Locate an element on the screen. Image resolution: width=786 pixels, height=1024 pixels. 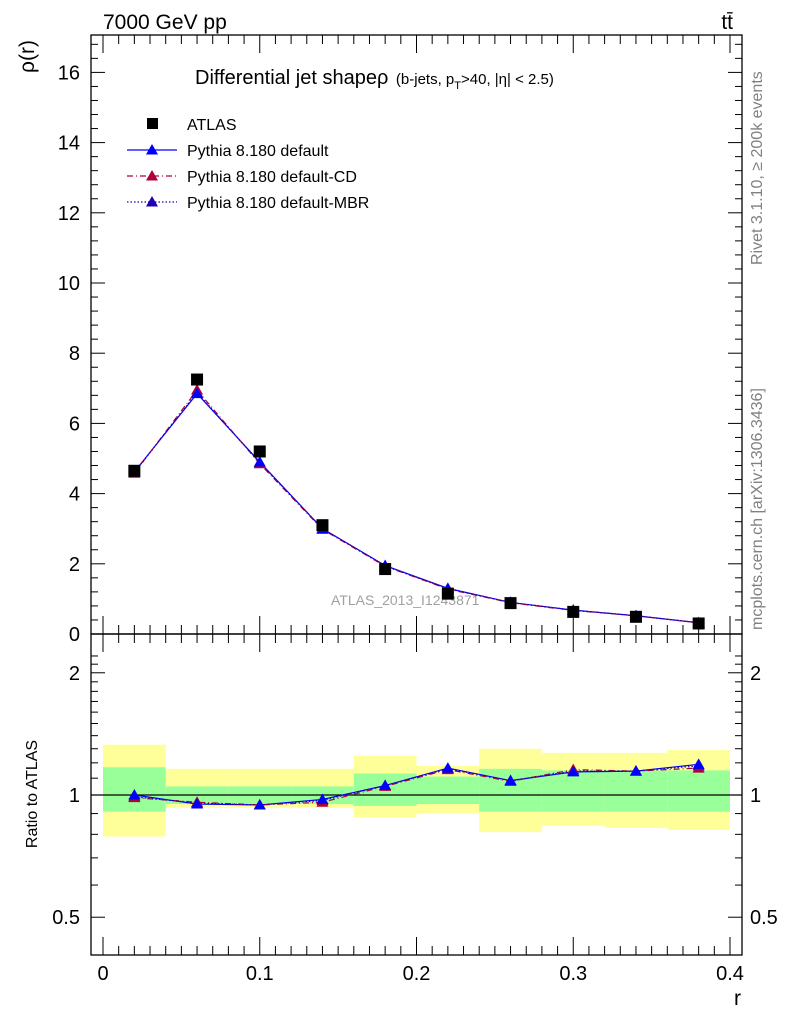
chart-title-sub-end: >40, |η| < 2.5) is located at coordinates (507, 79).